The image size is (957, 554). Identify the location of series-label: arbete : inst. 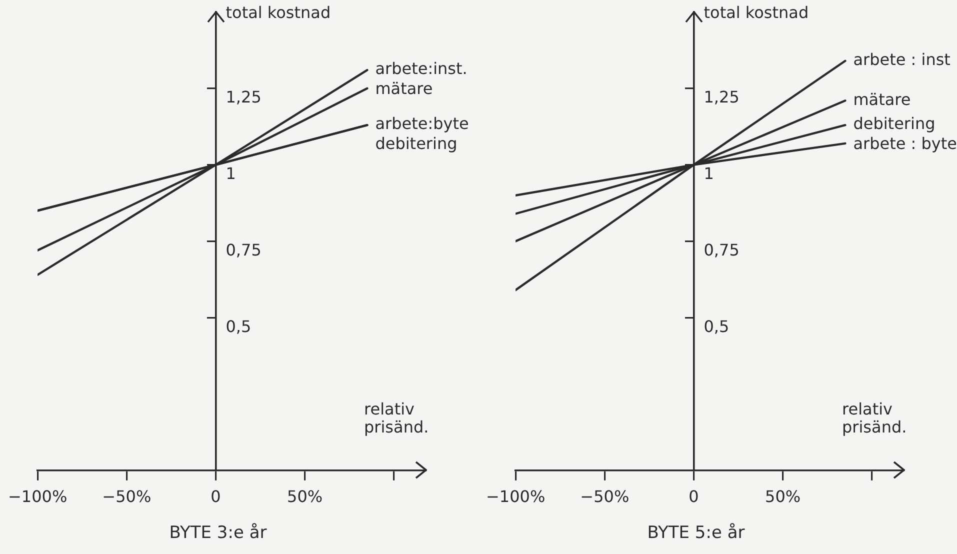
(901, 60).